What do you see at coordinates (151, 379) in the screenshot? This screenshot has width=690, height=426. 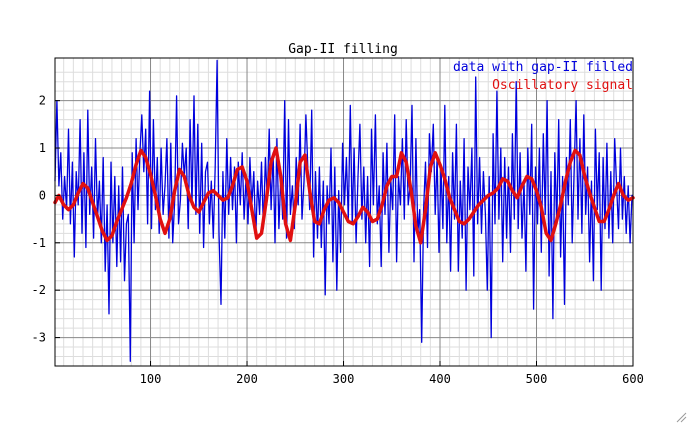 I see `x-tick-label: 100` at bounding box center [151, 379].